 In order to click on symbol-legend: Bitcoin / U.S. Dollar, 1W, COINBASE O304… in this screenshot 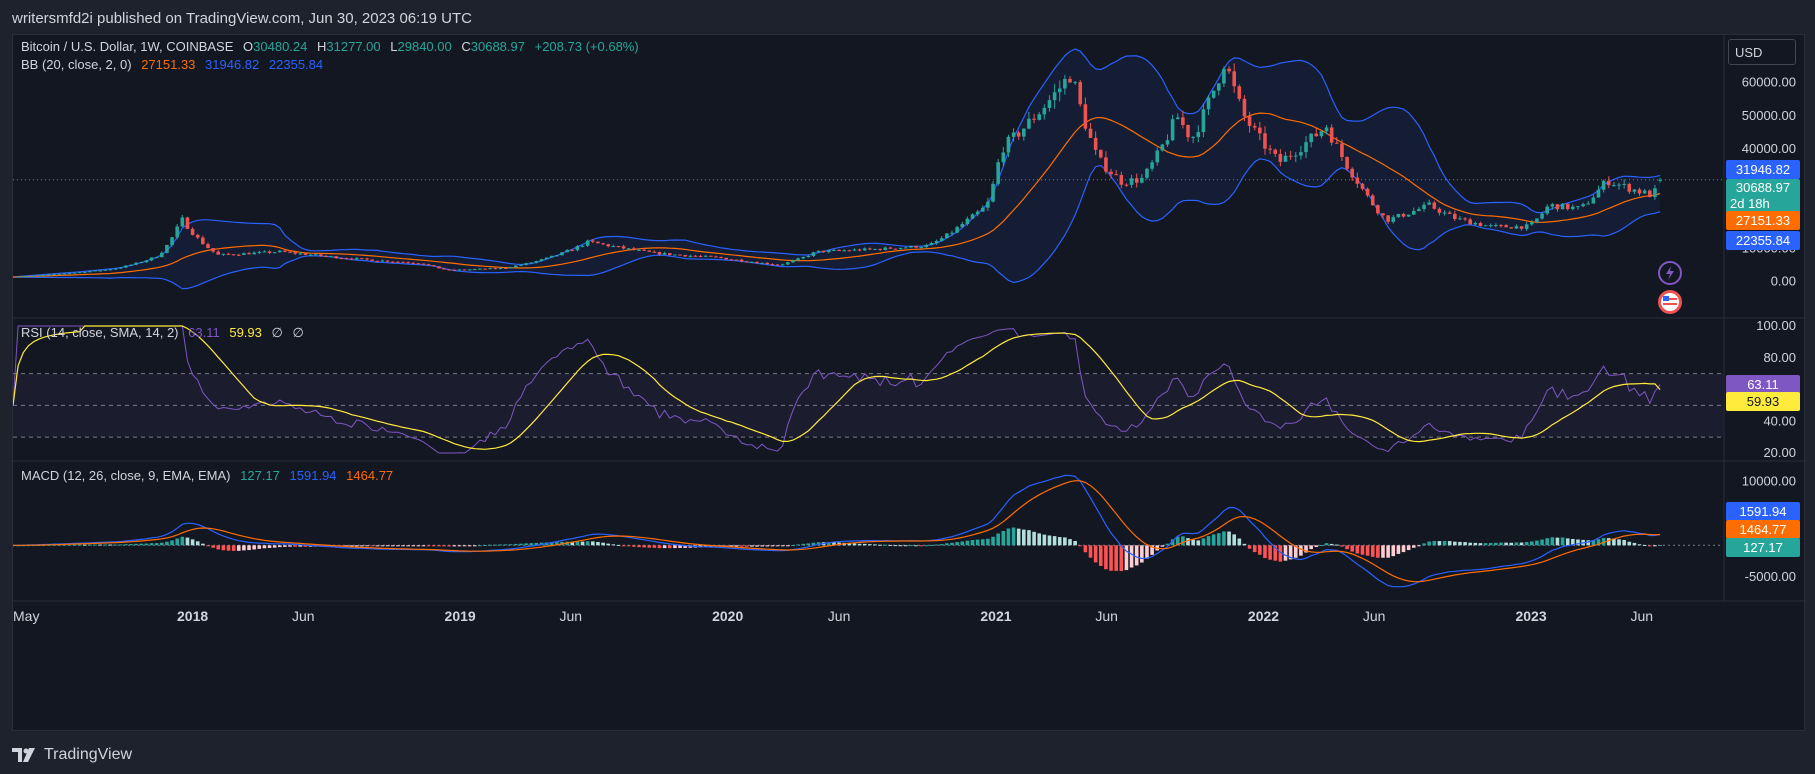, I will do `click(333, 46)`.